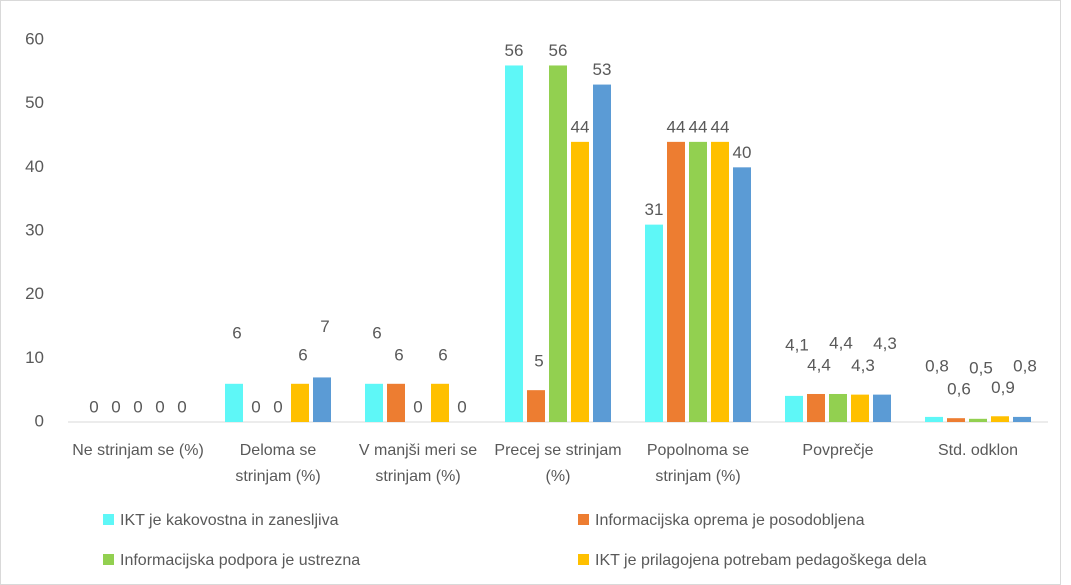  Describe the element at coordinates (797, 344) in the screenshot. I see `data-label: 4,1` at that location.